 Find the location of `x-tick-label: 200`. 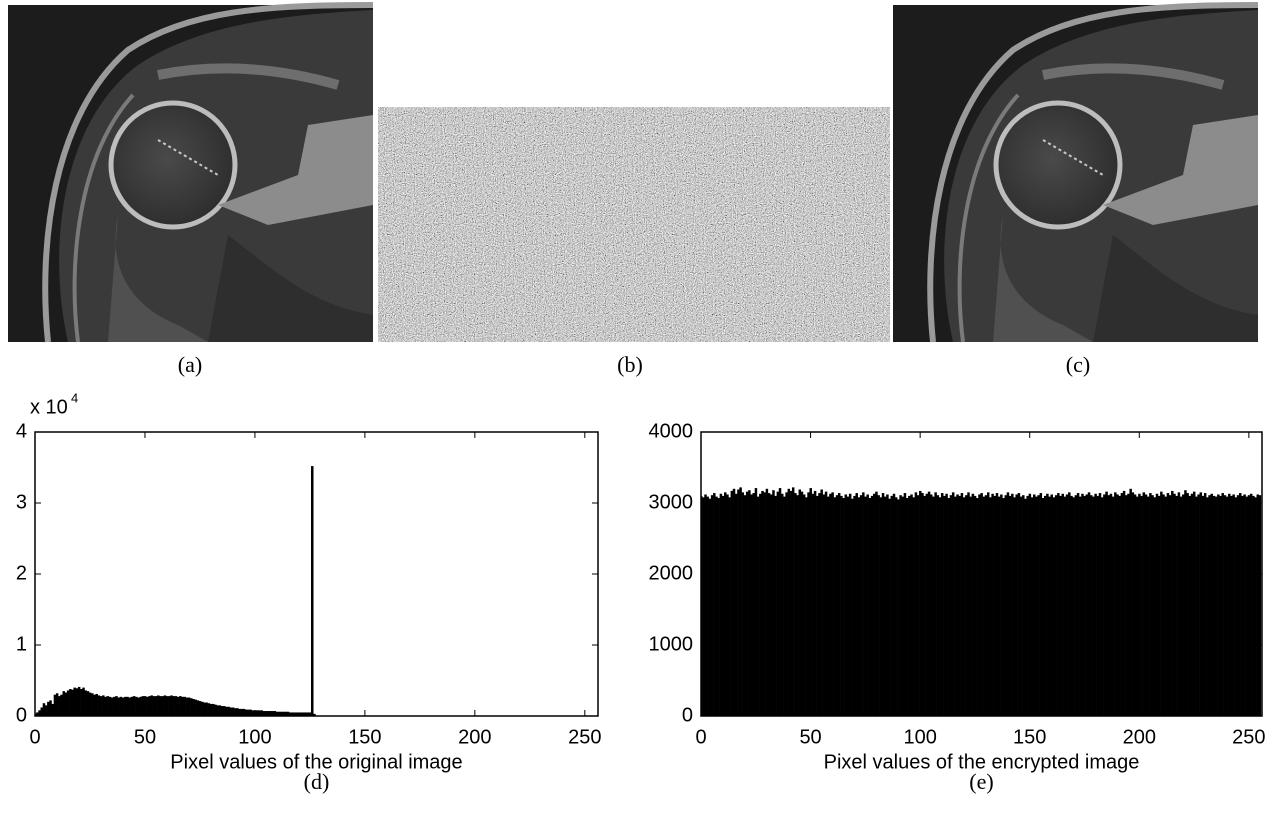

x-tick-label: 200 is located at coordinates (474, 737).